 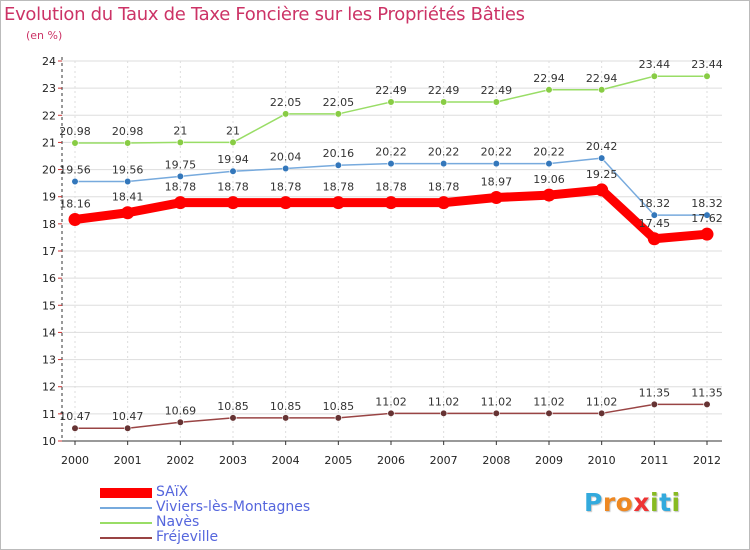 I want to click on data-label: 19.94, so click(x=233, y=159).